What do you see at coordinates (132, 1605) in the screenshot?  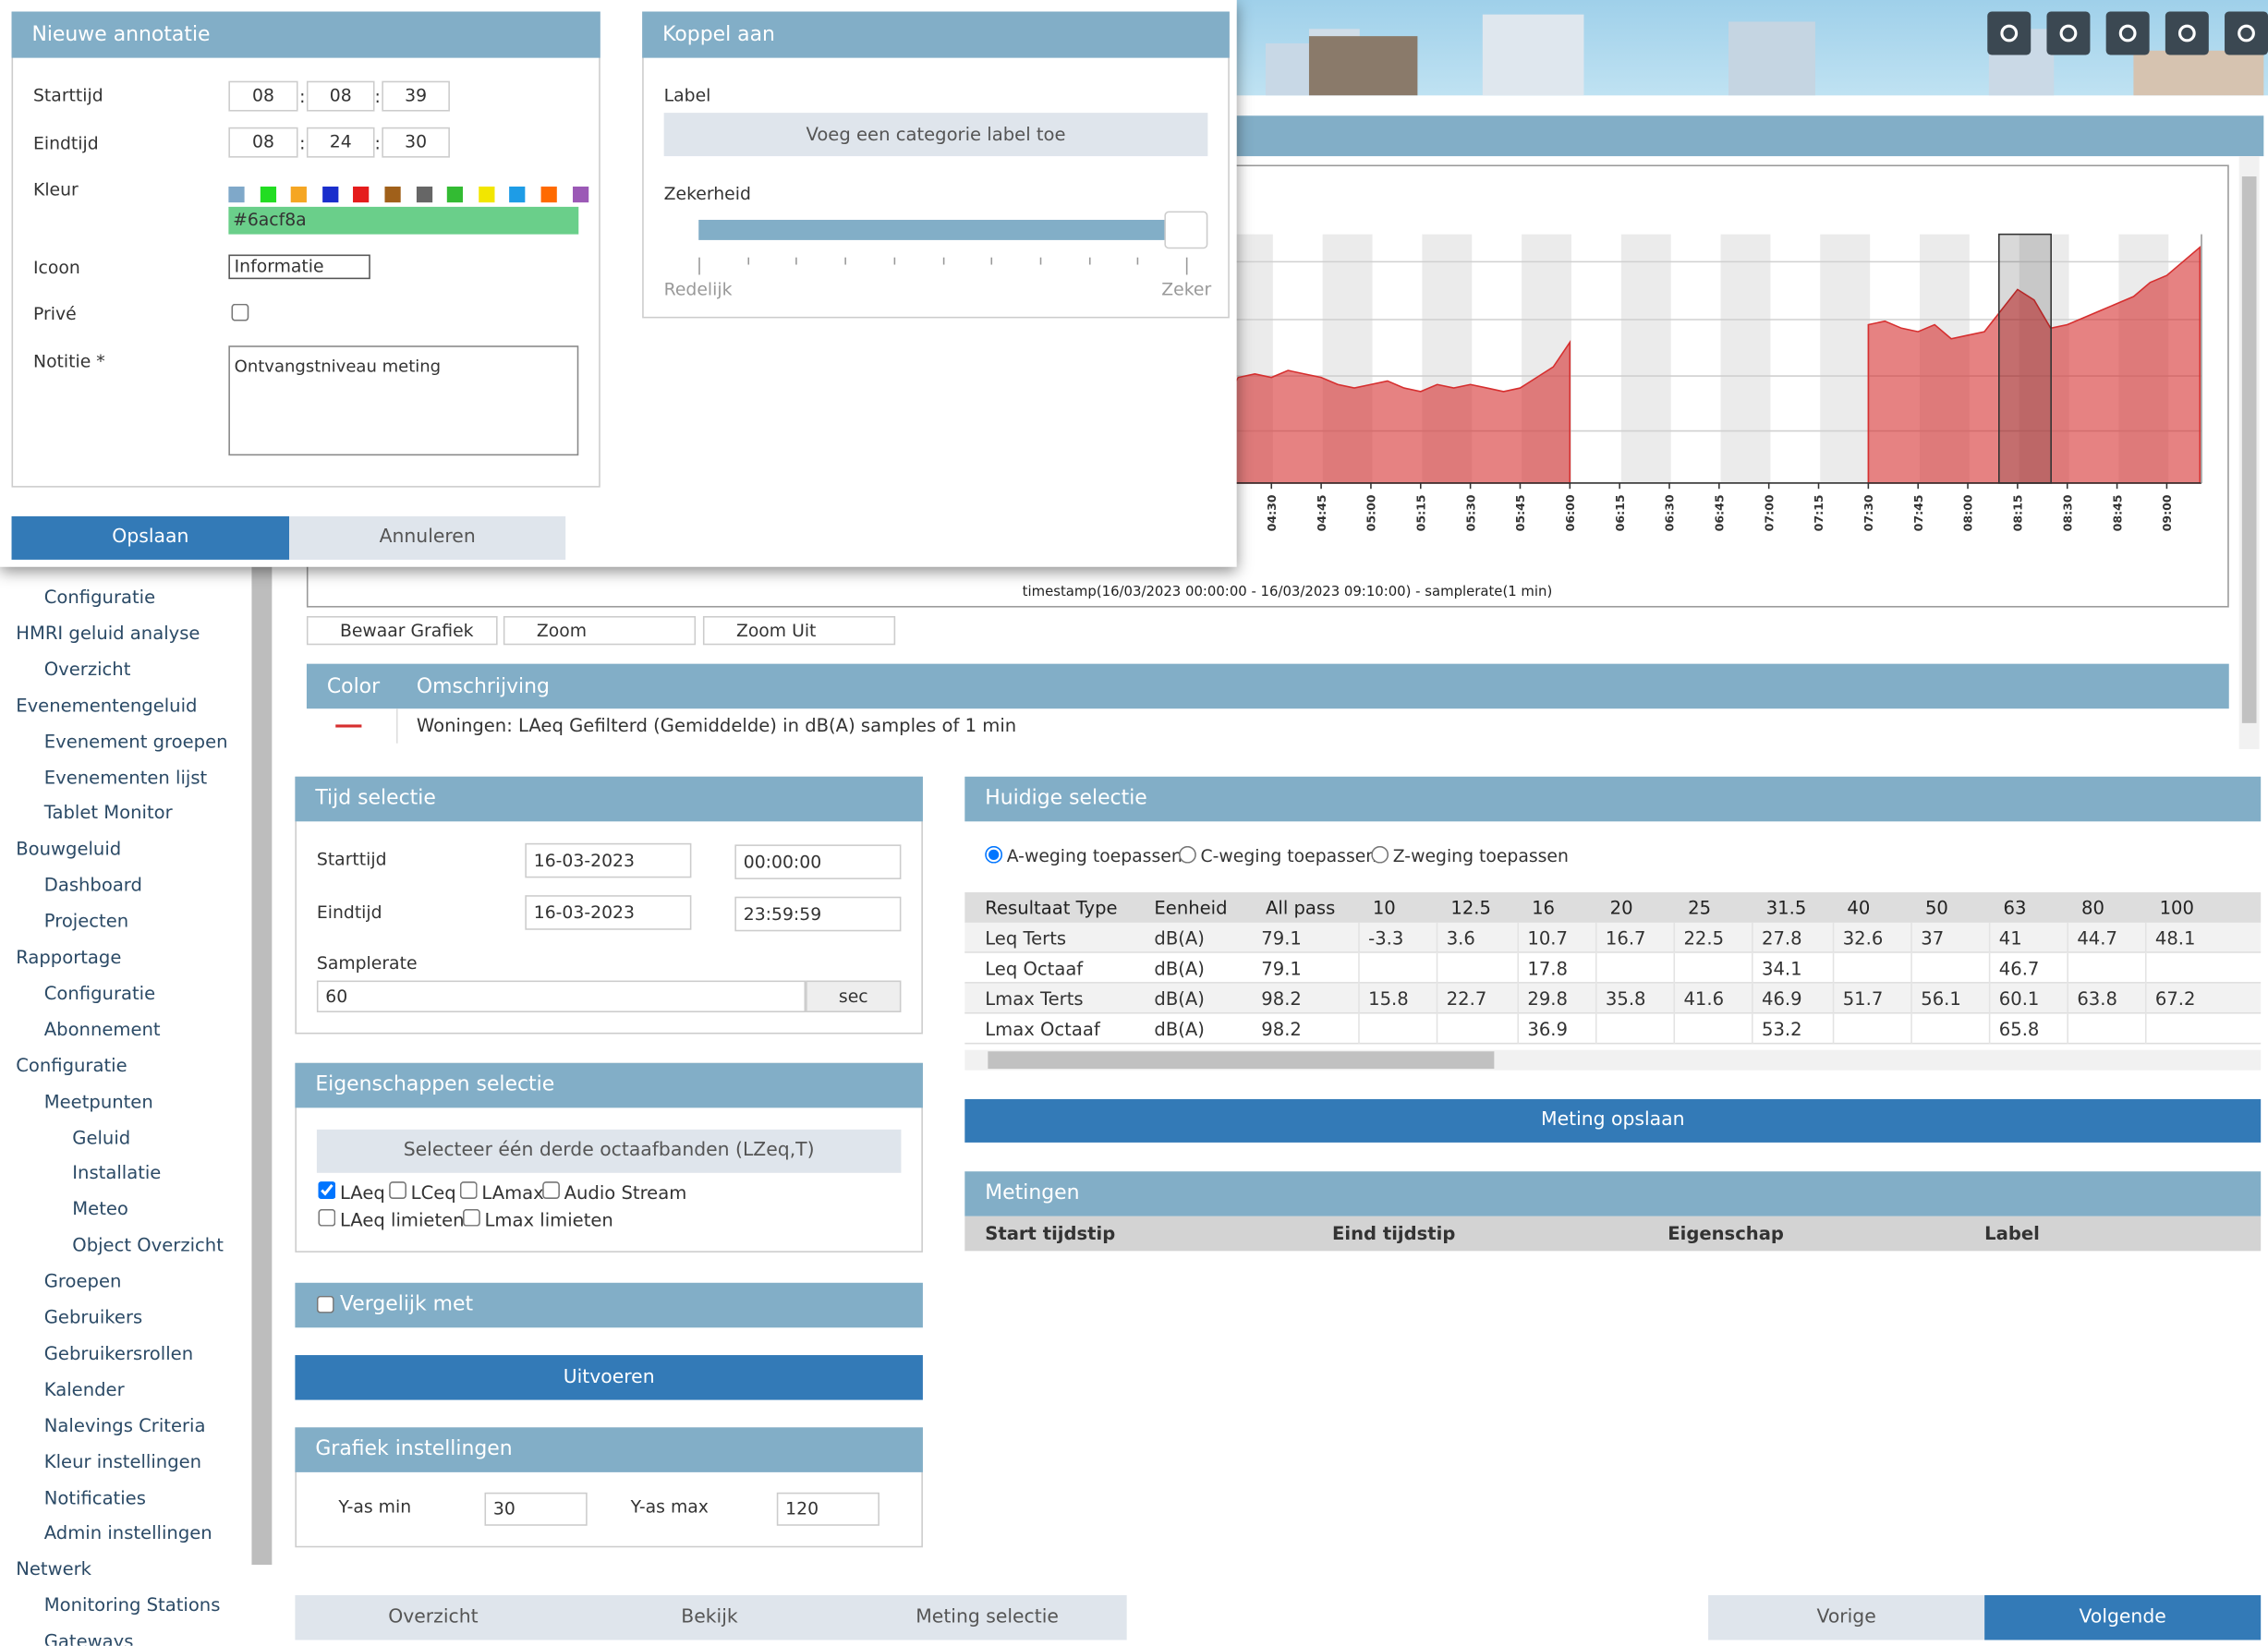 I see `menu-item: Monitoring Stations` at bounding box center [132, 1605].